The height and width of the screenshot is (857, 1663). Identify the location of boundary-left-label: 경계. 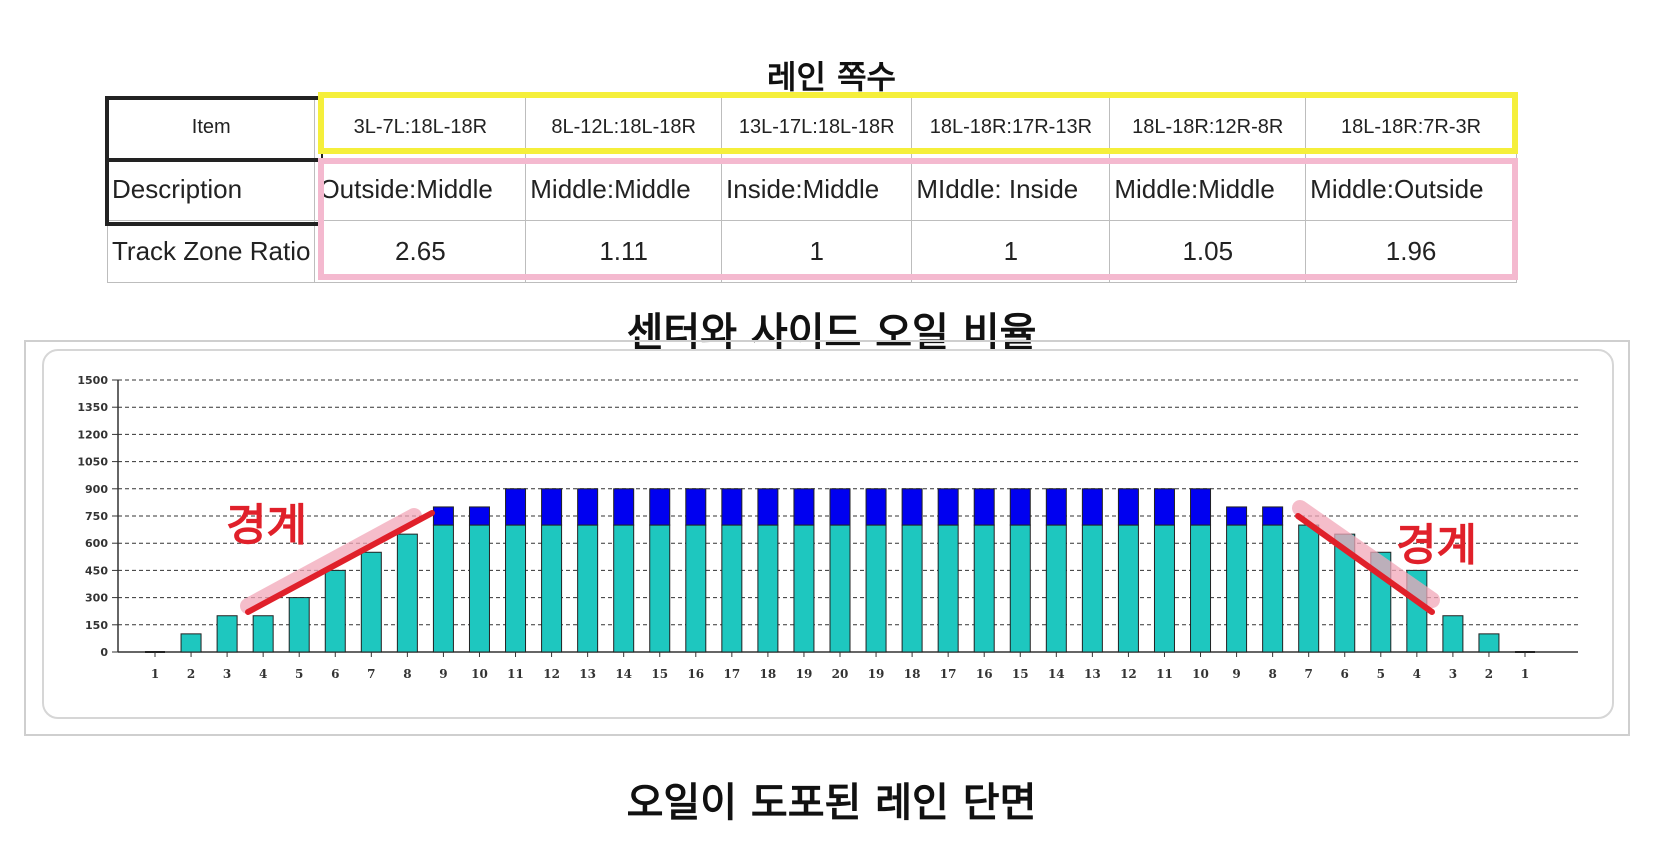
(266, 525).